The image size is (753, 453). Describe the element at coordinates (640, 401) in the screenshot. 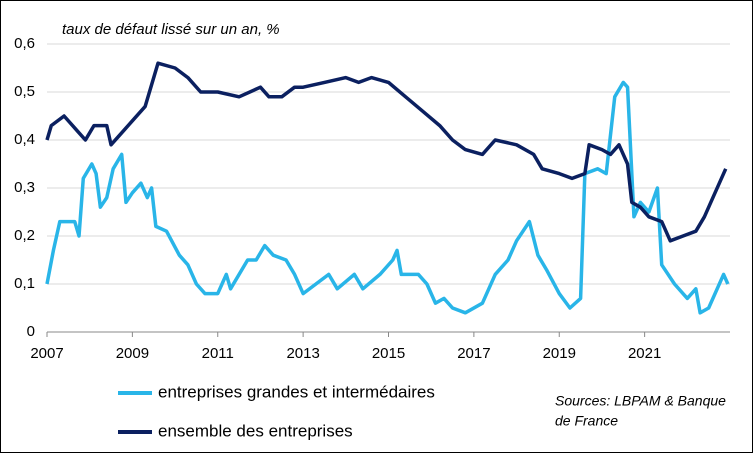

I see `source: Sources: LBPAM & Banque` at that location.